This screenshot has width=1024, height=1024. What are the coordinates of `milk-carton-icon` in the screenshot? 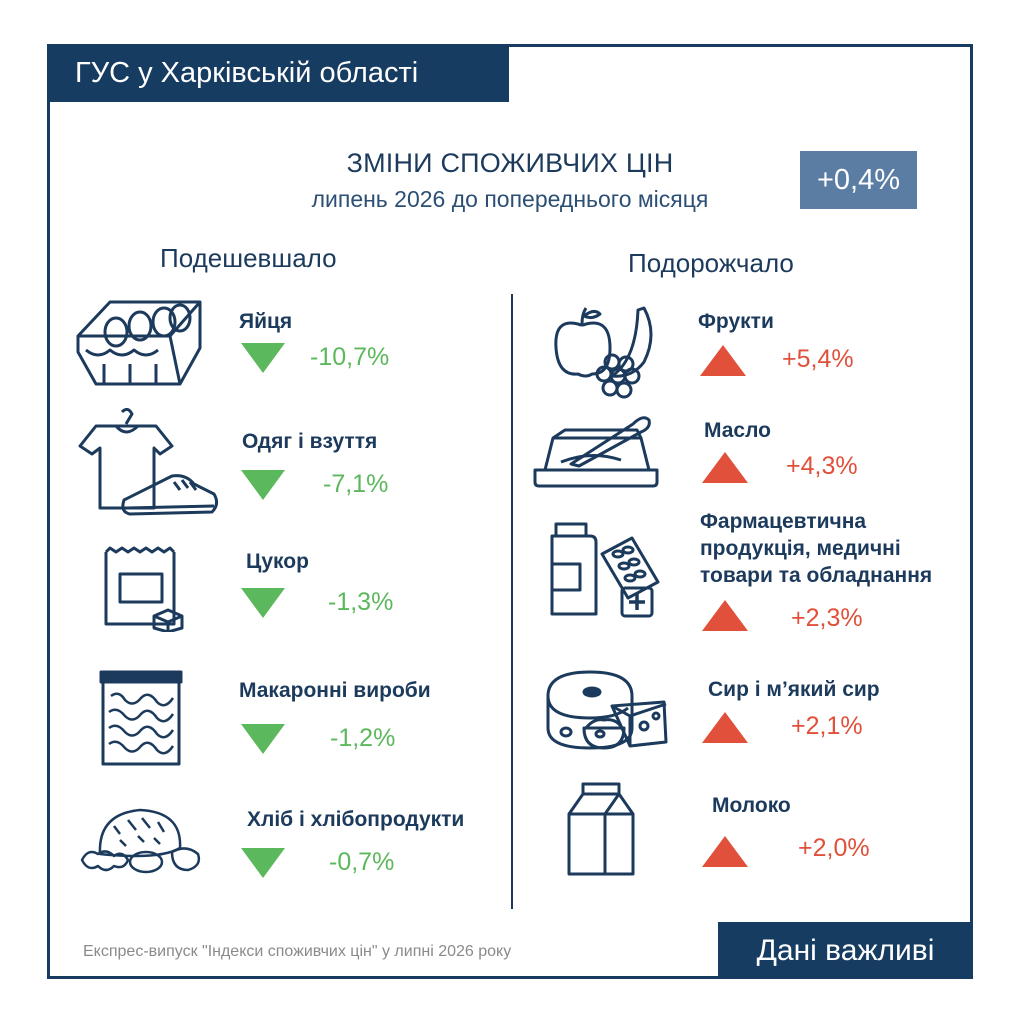 It's located at (601, 829).